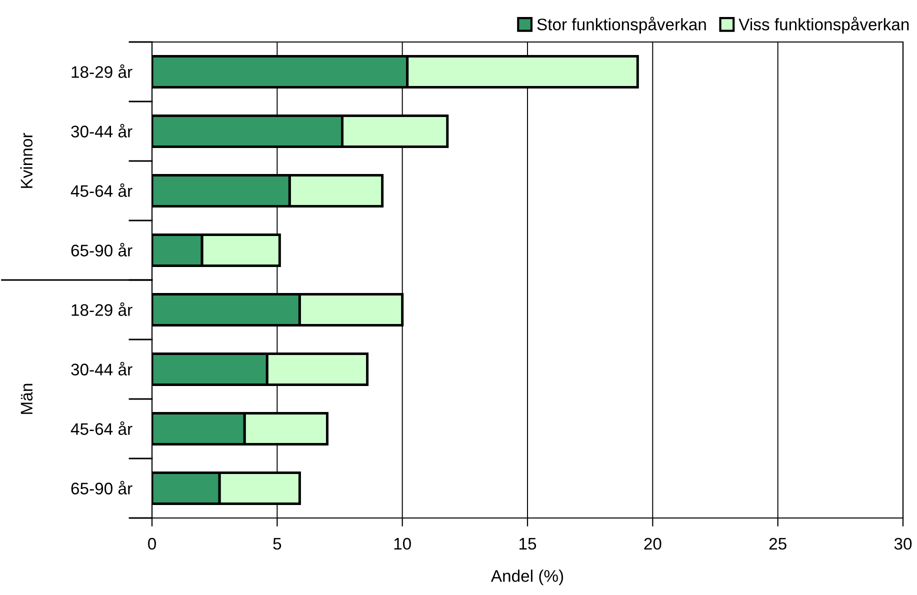 This screenshot has height=595, width=917. I want to click on x-tick-label: 10, so click(402, 544).